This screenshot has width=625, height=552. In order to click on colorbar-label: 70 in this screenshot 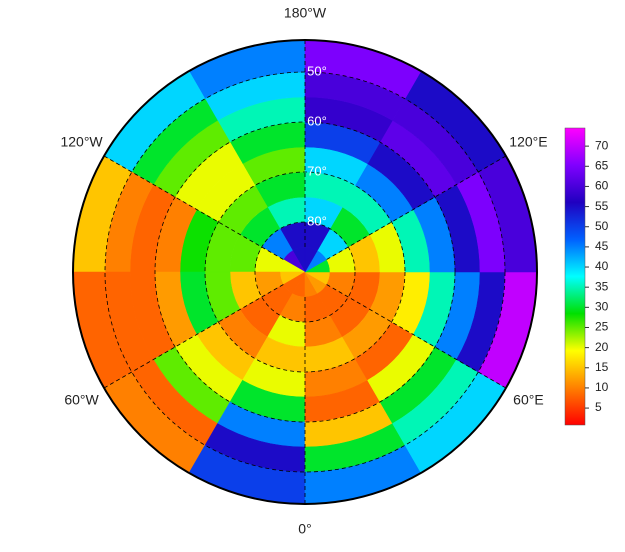, I will do `click(602, 145)`.